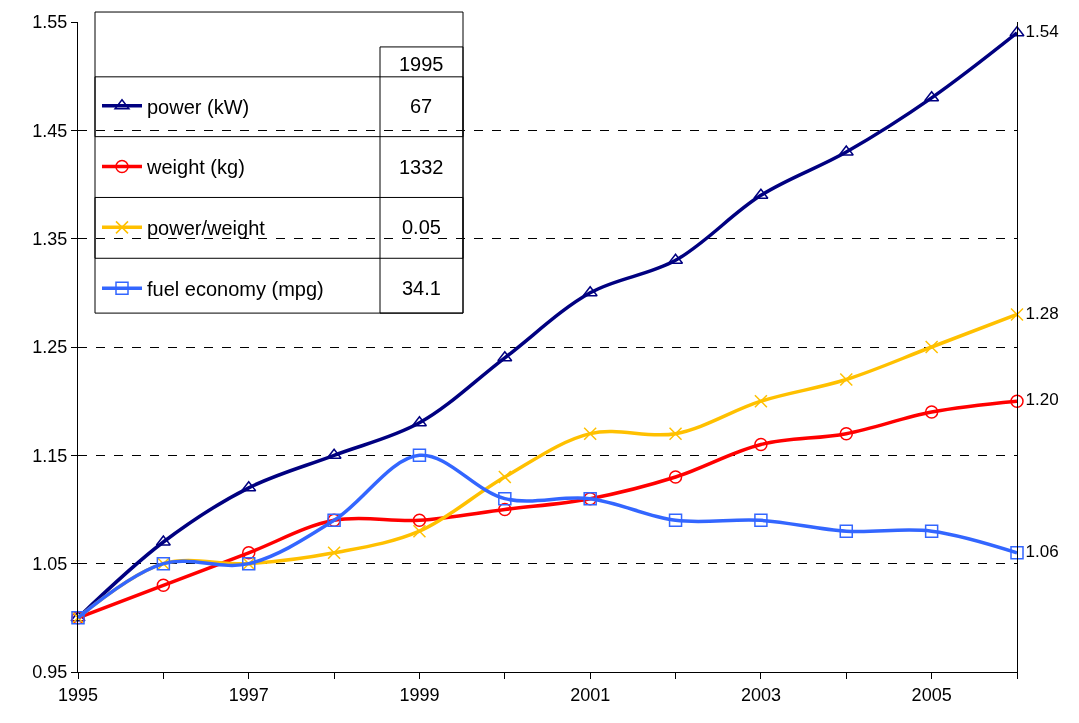 This screenshot has width=1079, height=723. Describe the element at coordinates (206, 228) in the screenshot. I see `legend-label: power/weight` at that location.